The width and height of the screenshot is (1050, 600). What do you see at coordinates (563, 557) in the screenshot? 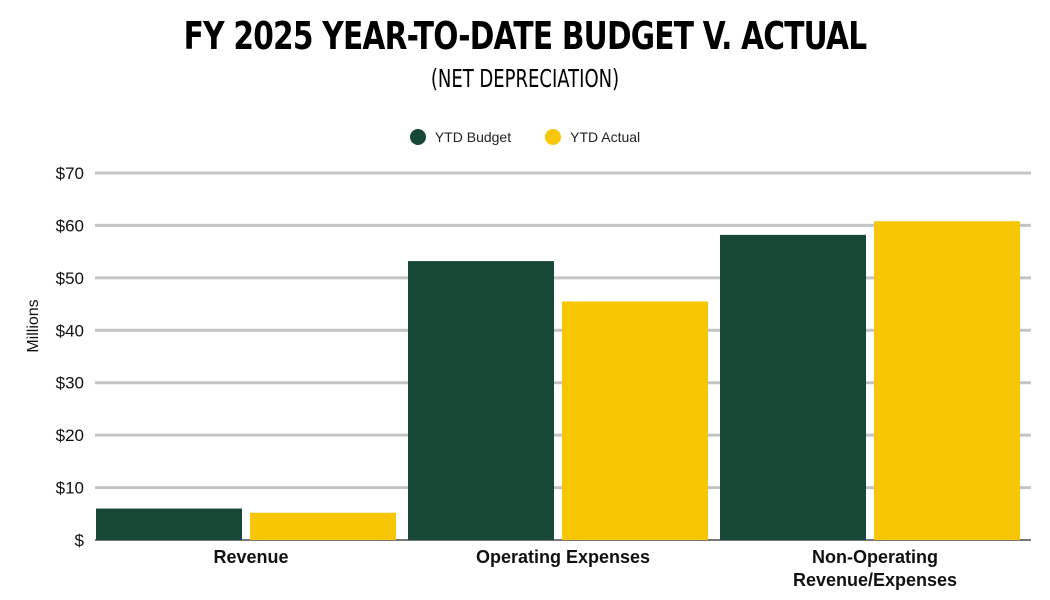
I see `x-tick-label: Operating Expenses` at bounding box center [563, 557].